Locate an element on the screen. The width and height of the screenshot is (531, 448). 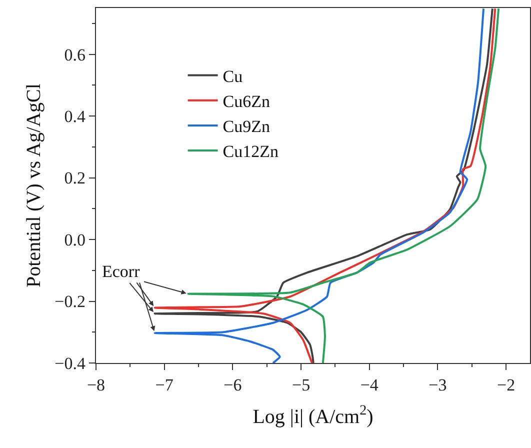
y-axis-title: Potential (V) vs Ag/AgCl is located at coordinates (34, 185).